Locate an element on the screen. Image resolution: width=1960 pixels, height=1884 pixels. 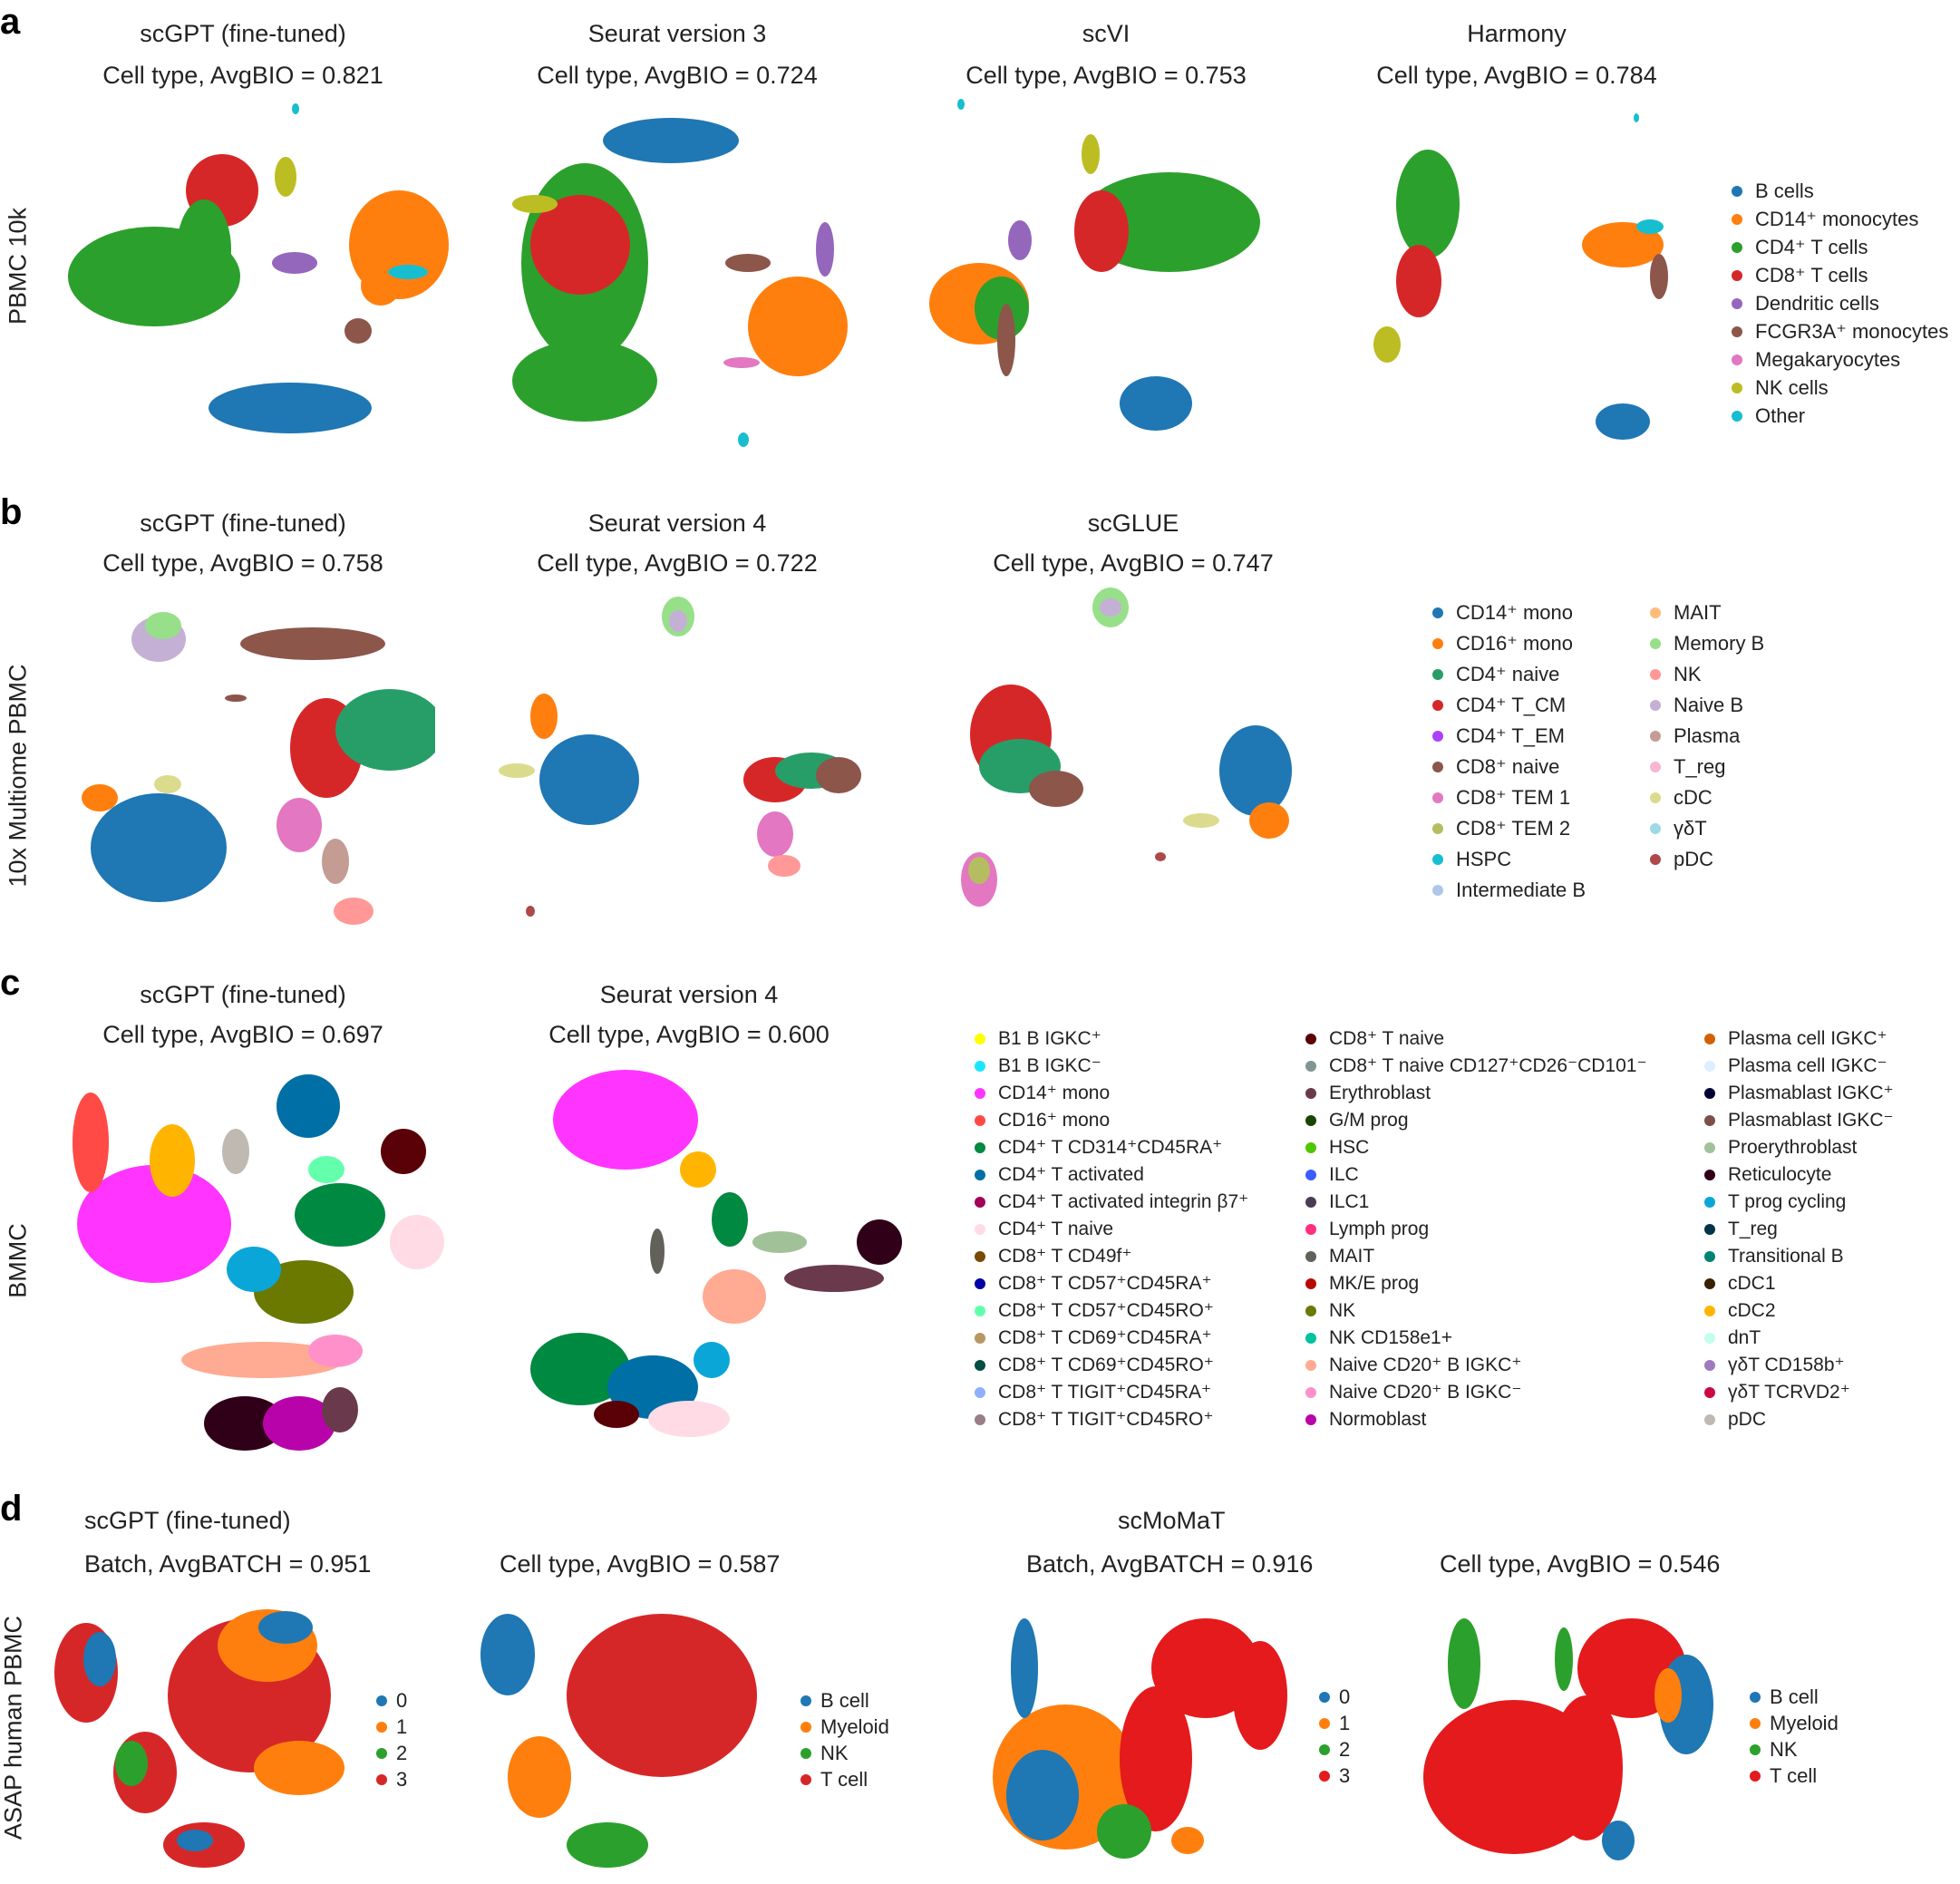
legend-item: Dendritic cells is located at coordinates (1806, 304).